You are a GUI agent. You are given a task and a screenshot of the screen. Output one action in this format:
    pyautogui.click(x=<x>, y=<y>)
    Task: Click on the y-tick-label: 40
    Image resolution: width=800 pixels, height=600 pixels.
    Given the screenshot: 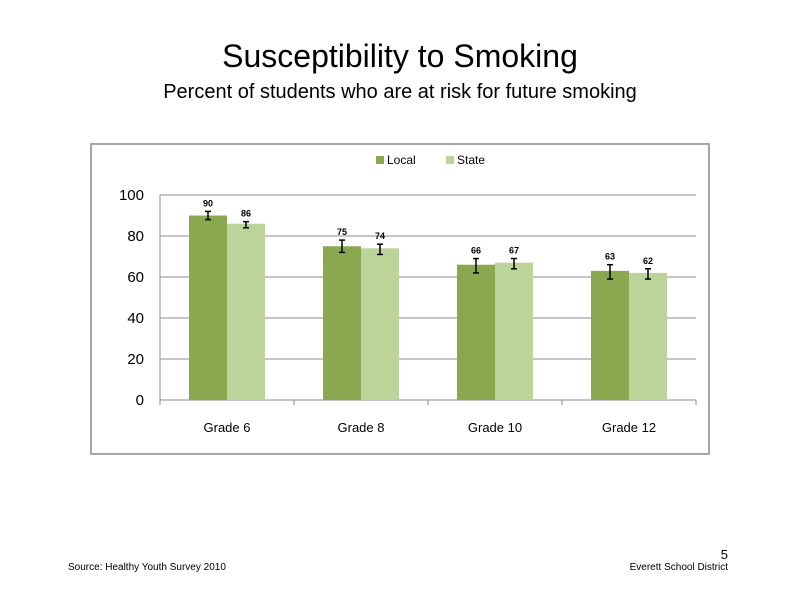 What is the action you would take?
    pyautogui.click(x=135, y=318)
    